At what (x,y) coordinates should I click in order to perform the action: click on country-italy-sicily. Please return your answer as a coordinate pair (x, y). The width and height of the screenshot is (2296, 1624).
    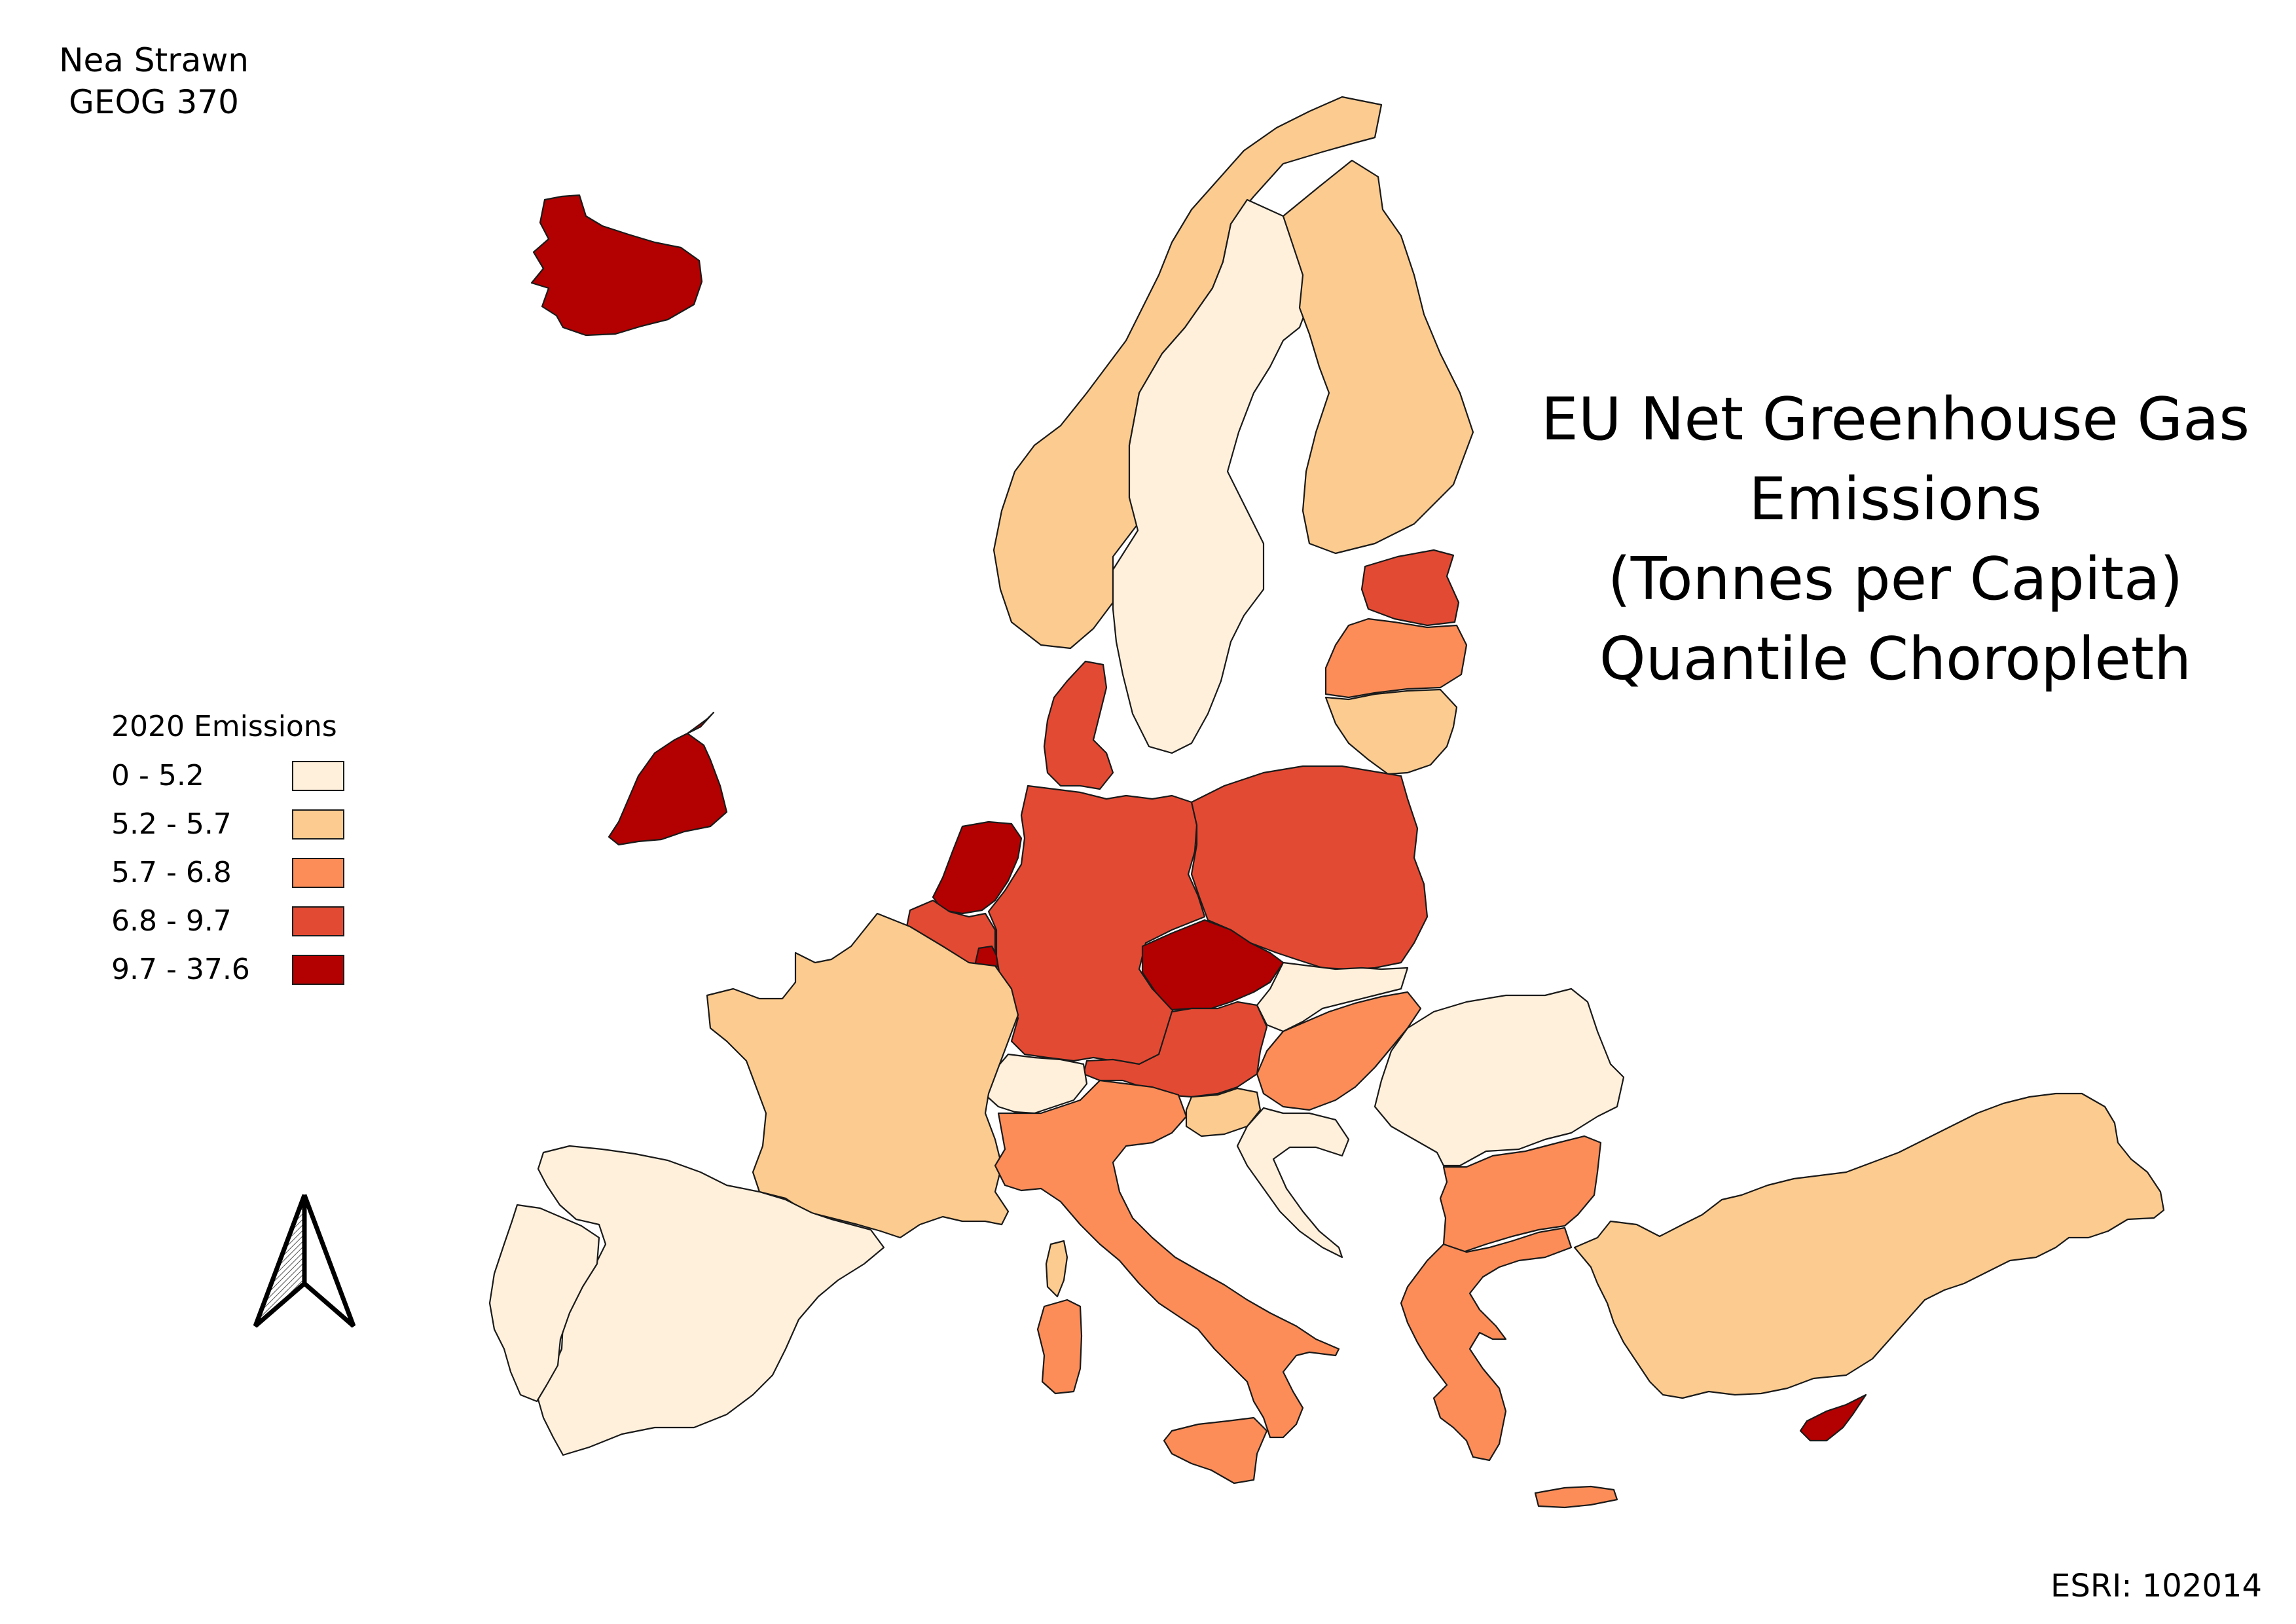
    Looking at the image, I should click on (1215, 1450).